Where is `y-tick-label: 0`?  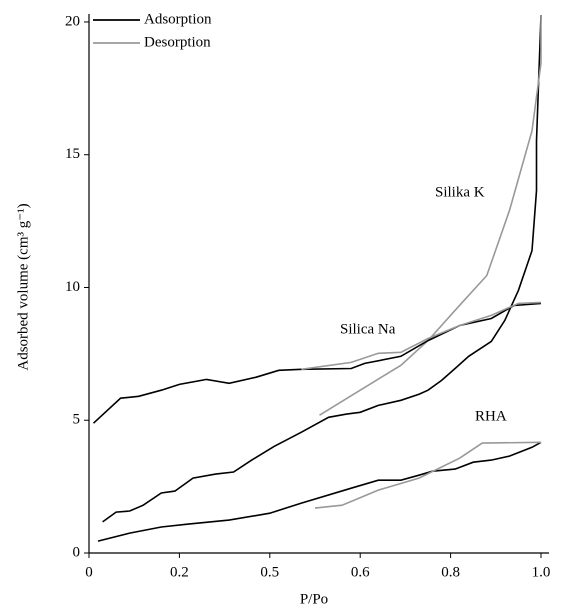 y-tick-label: 0 is located at coordinates (77, 552).